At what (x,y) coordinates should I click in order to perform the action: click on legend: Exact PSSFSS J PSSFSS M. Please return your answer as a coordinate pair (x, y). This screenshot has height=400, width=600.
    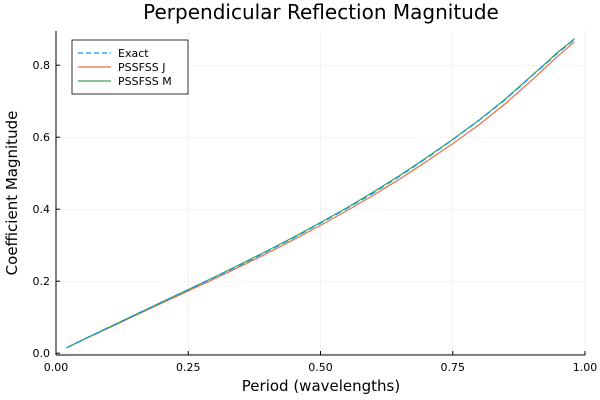
    Looking at the image, I should click on (130, 67).